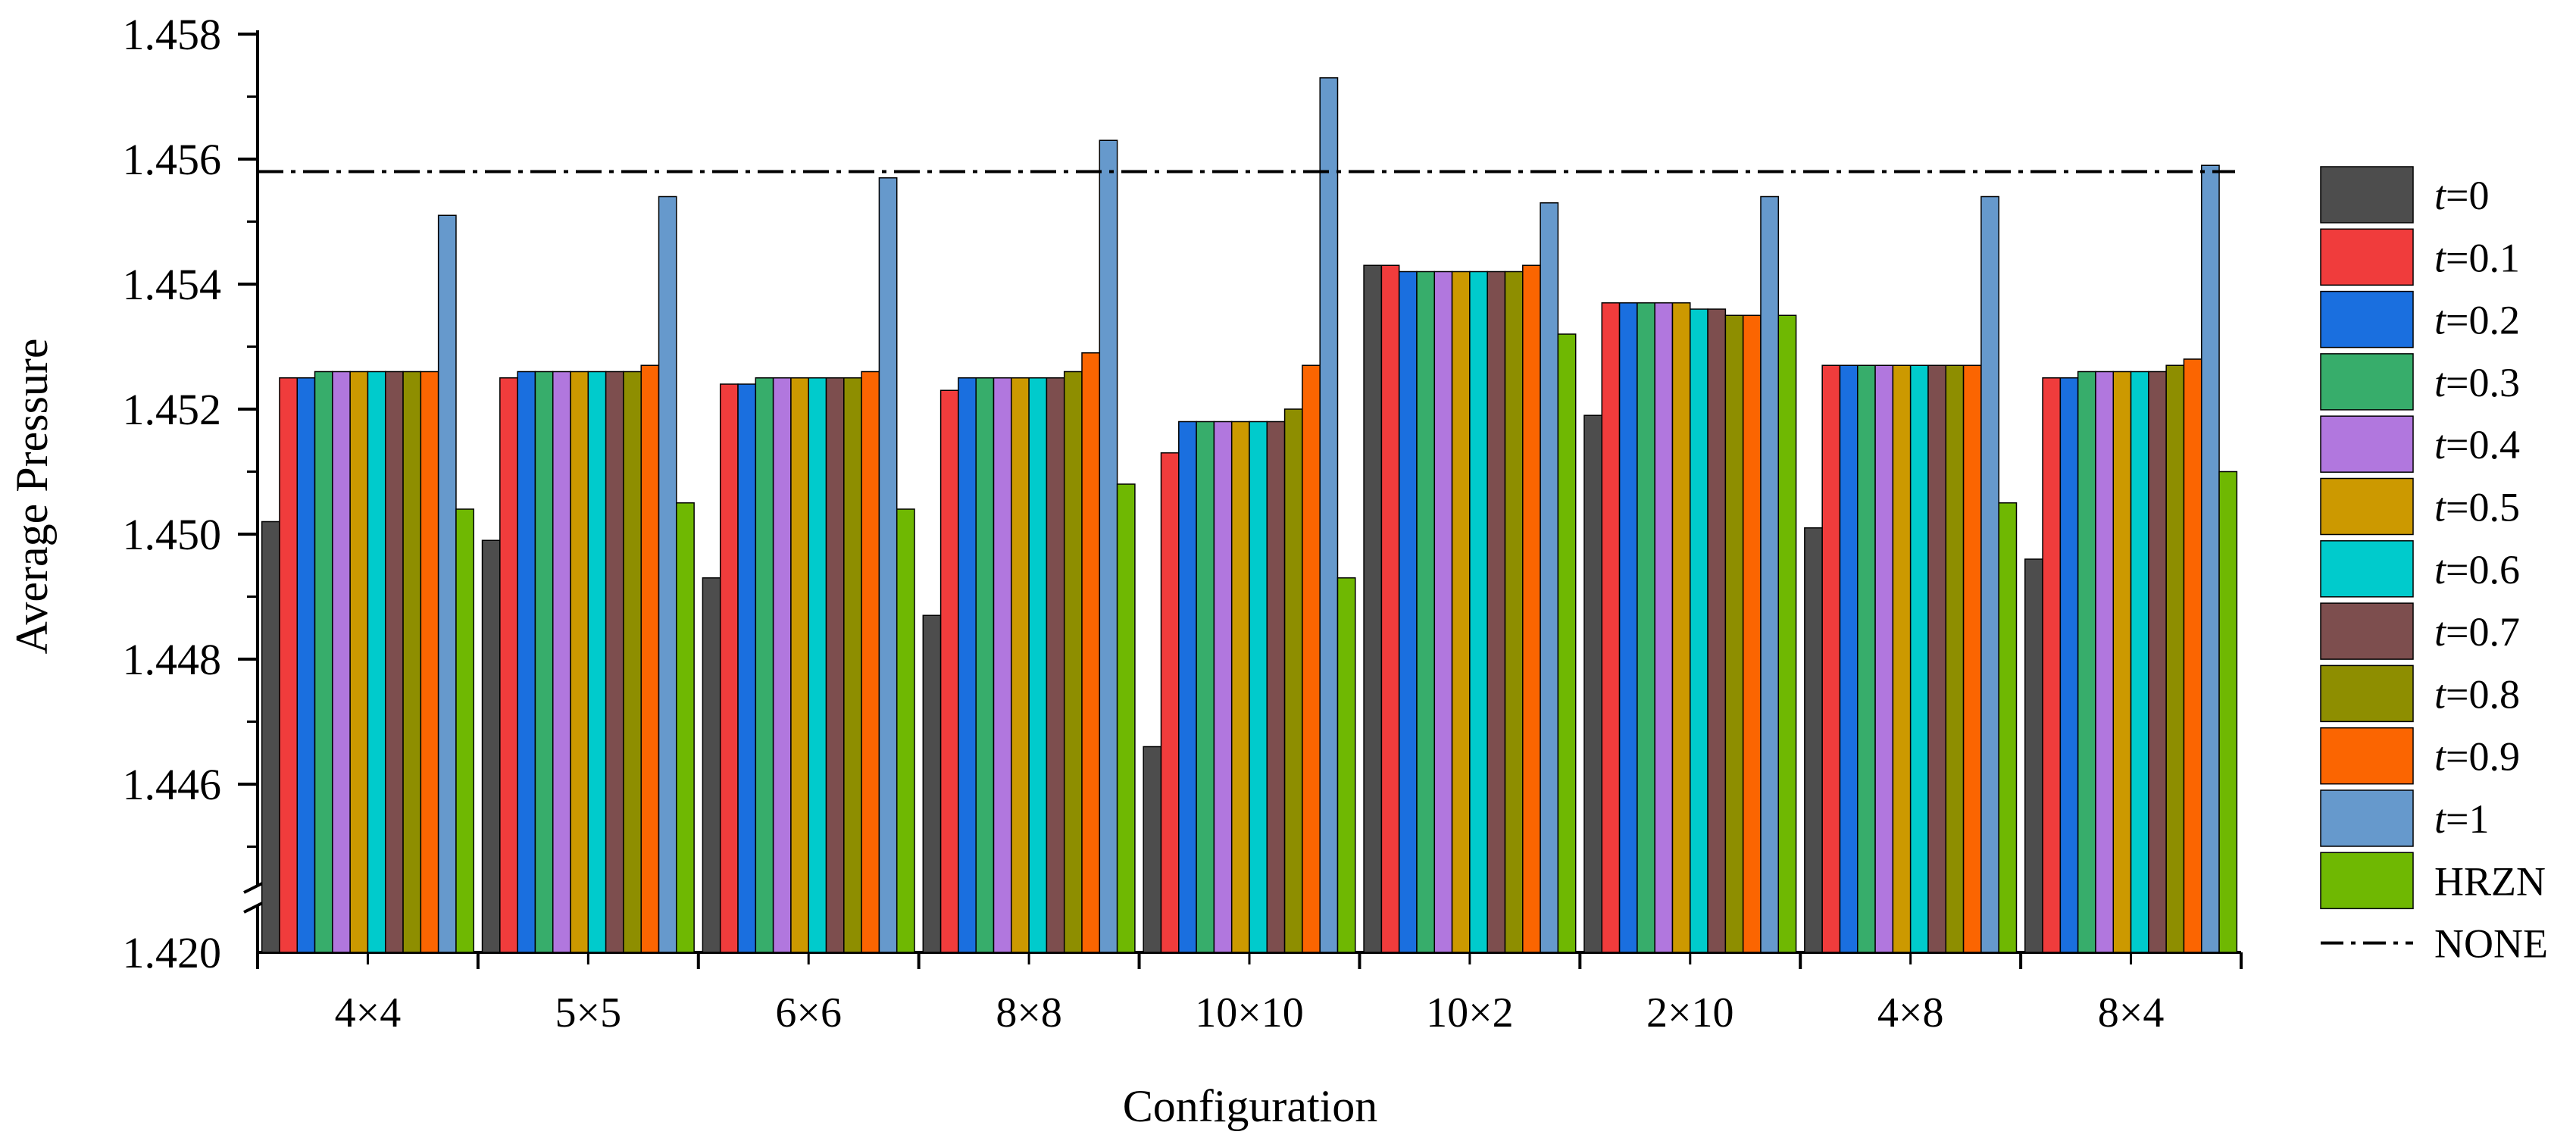 This screenshot has width=2576, height=1141. What do you see at coordinates (172, 534) in the screenshot?
I see `y-tick-label: 1.450` at bounding box center [172, 534].